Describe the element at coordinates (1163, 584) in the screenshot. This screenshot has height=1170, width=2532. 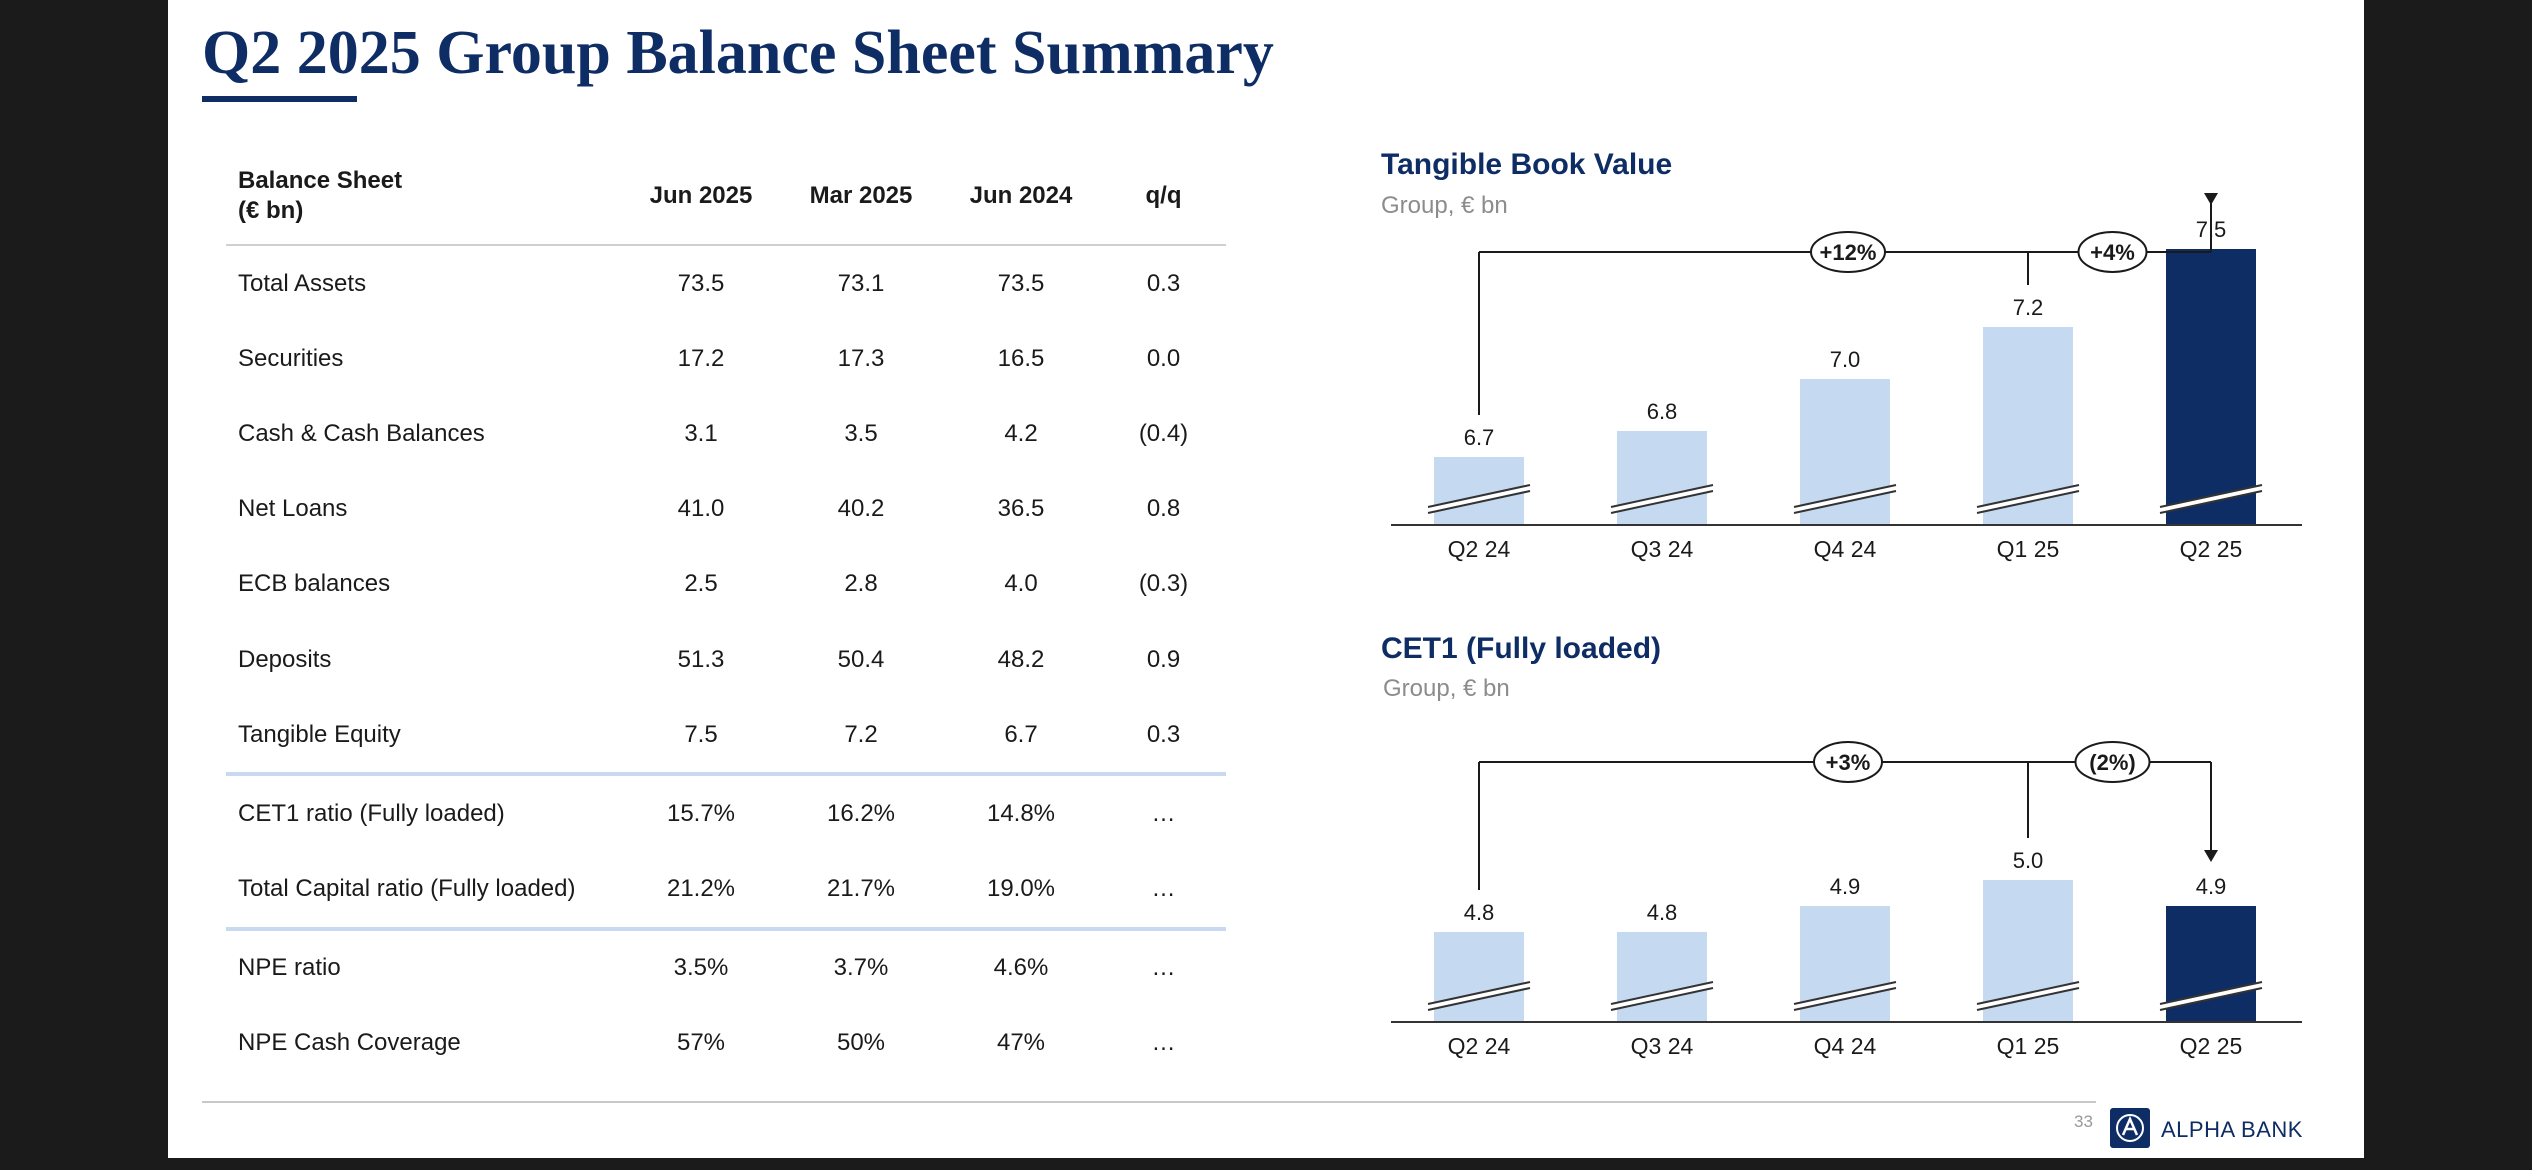
I see `cell-value: (0.3)` at that location.